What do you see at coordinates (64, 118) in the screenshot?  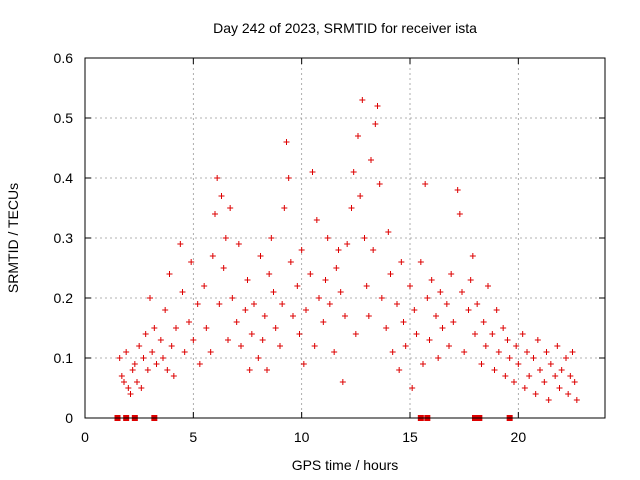 I see `y-tick-label: 0.5` at bounding box center [64, 118].